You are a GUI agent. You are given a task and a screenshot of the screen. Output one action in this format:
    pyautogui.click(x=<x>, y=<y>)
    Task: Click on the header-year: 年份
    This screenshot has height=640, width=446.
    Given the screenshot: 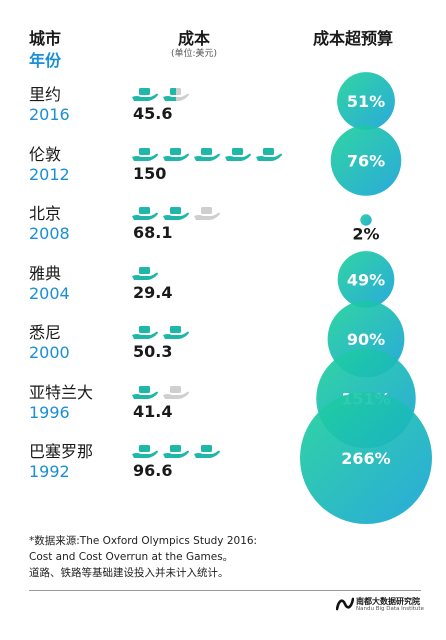 What is the action you would take?
    pyautogui.click(x=45, y=60)
    